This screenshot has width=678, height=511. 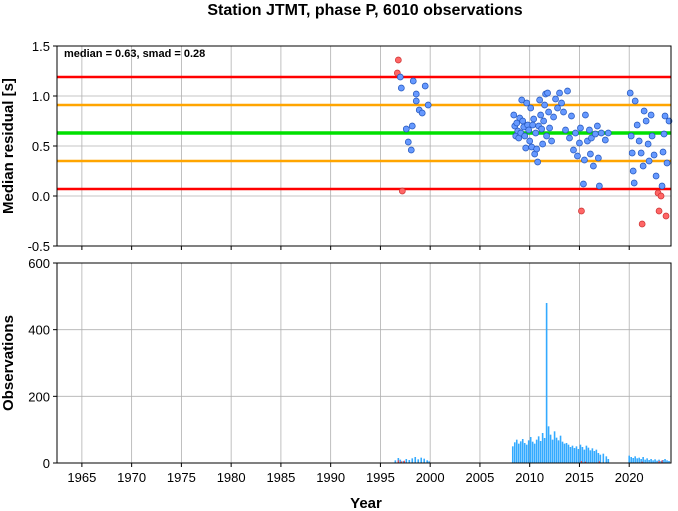 What do you see at coordinates (41, 146) in the screenshot?
I see `y-tick-label: 0.5` at bounding box center [41, 146].